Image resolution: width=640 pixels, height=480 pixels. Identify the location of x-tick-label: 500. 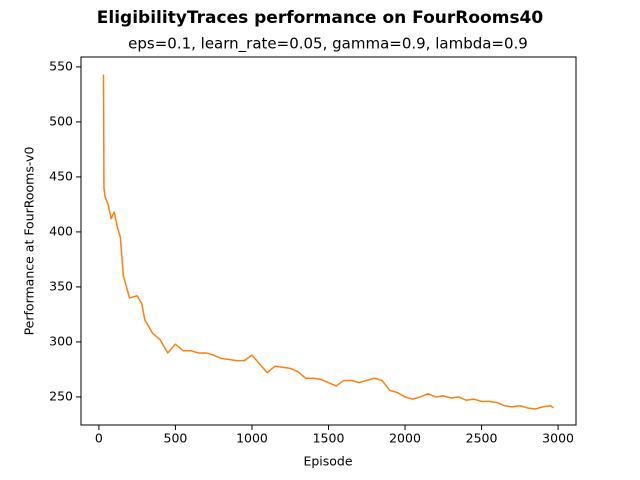
(176, 438).